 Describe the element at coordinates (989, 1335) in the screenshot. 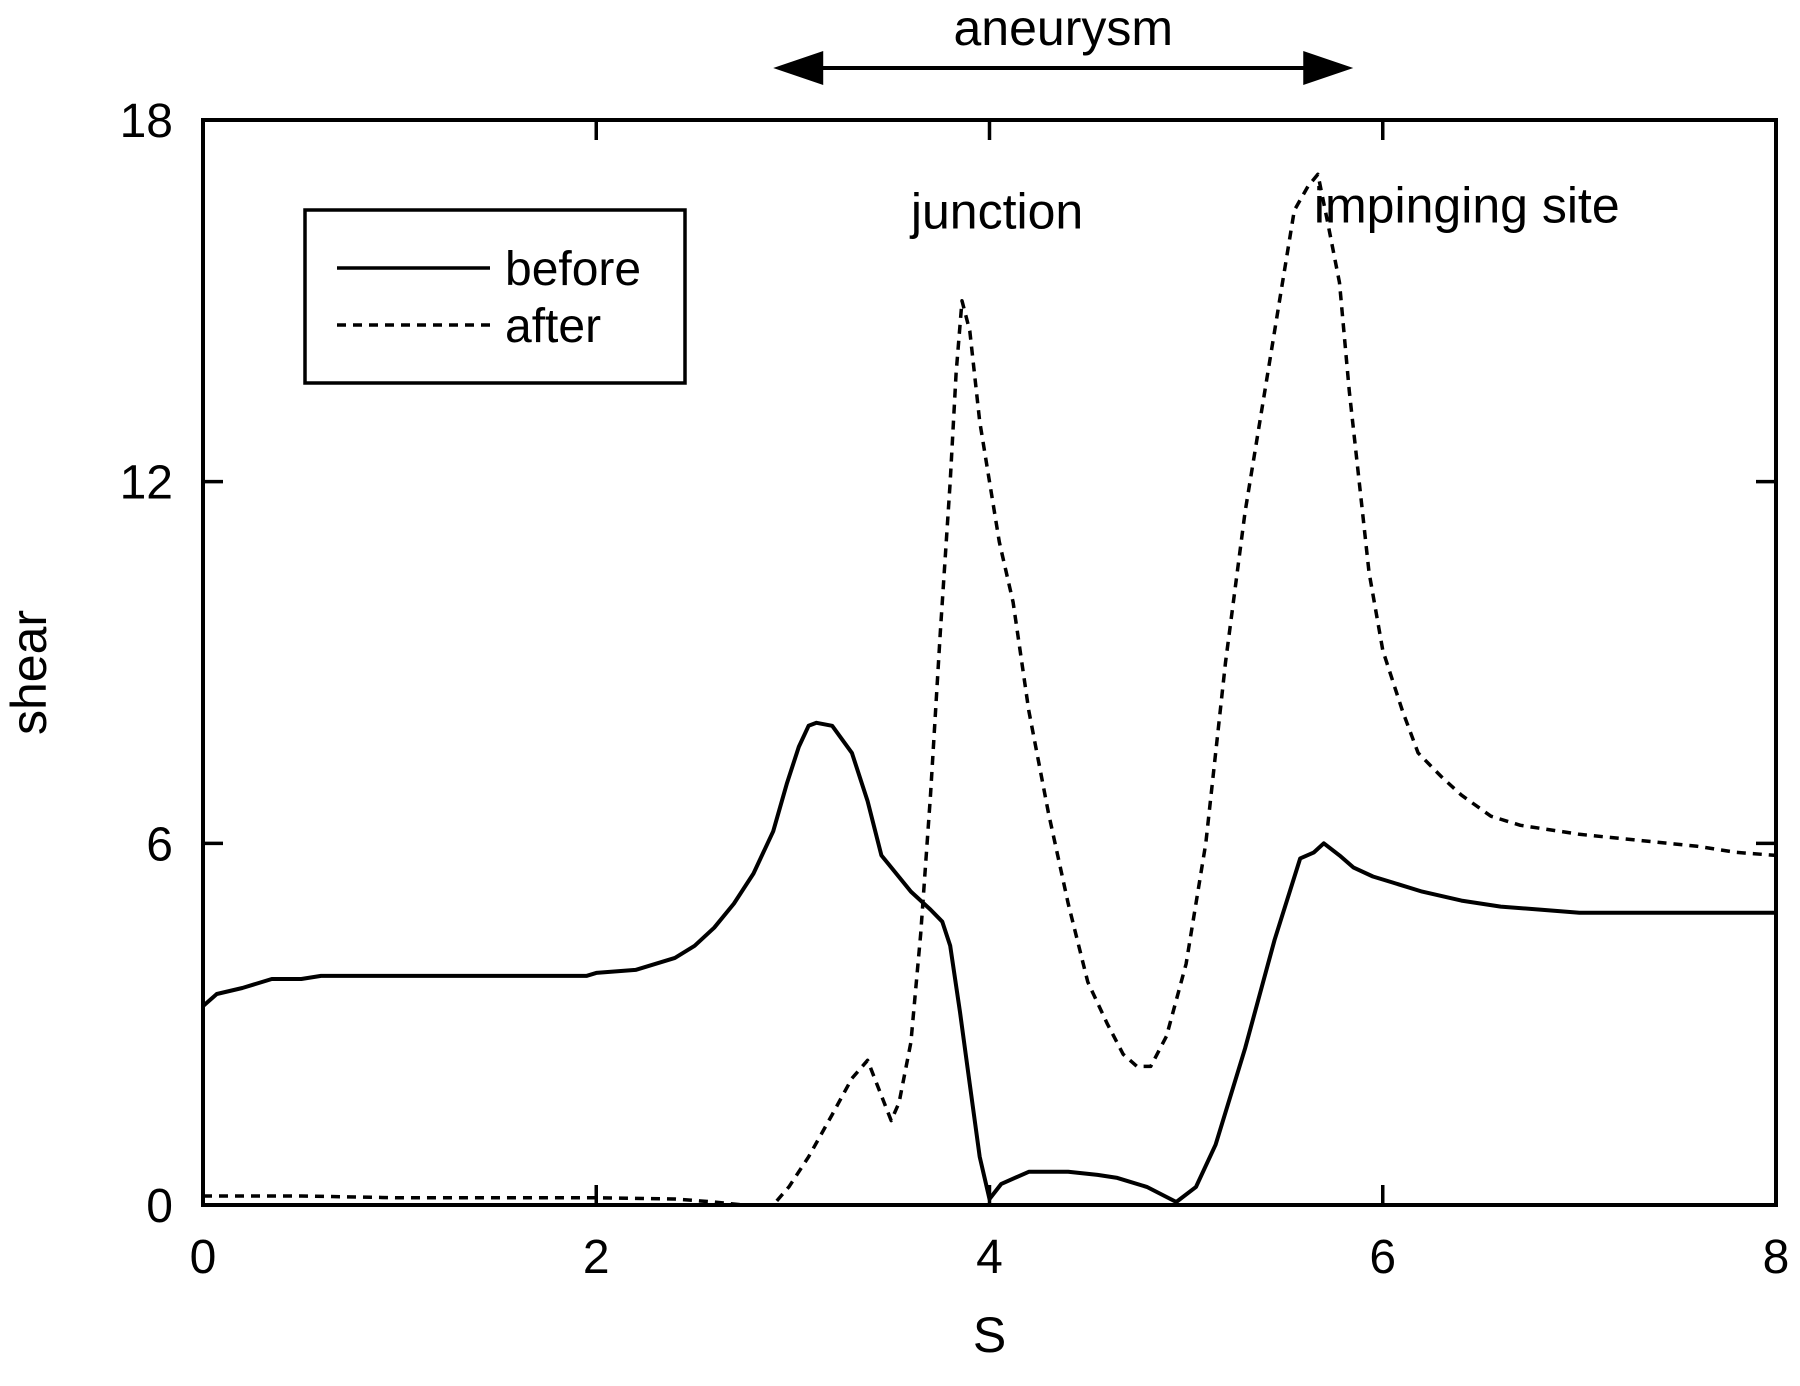

I see `x-axis-title: S` at that location.